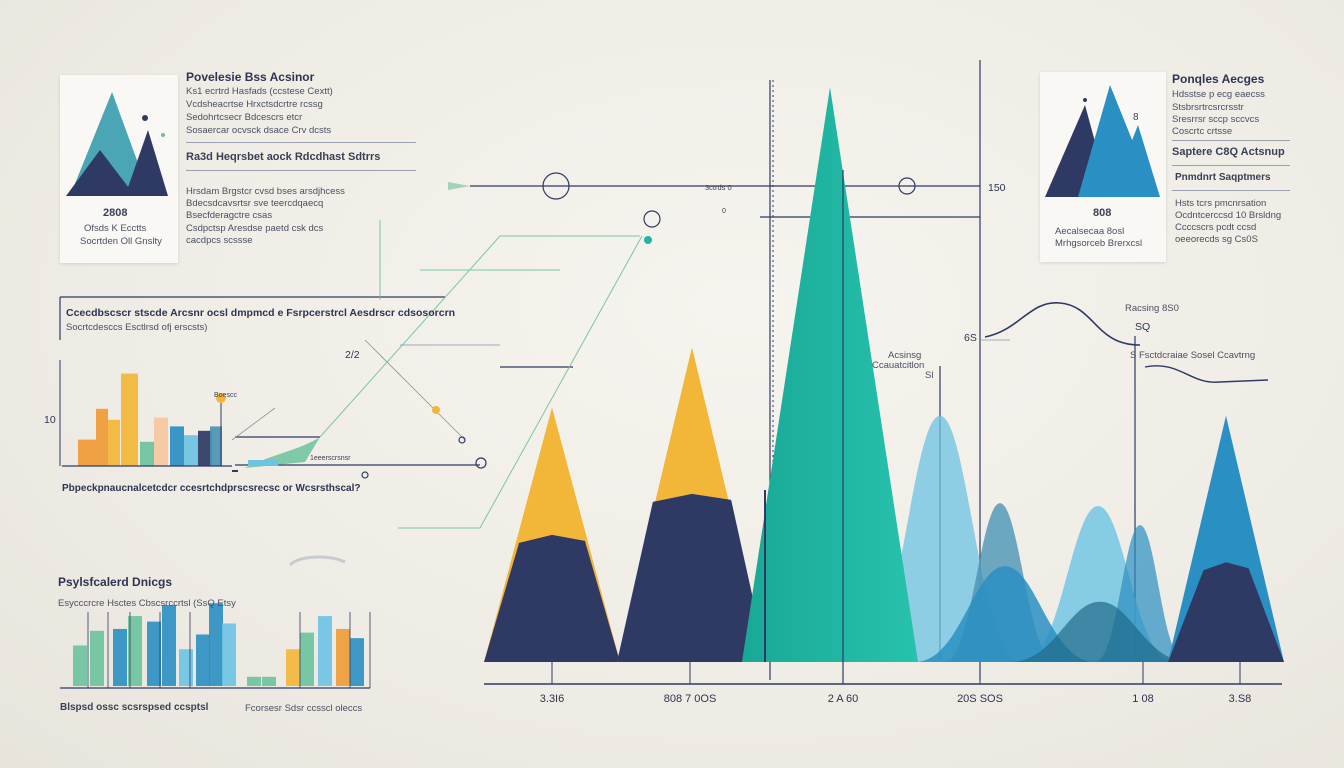 Image resolution: width=1344 pixels, height=768 pixels. Describe the element at coordinates (150, 419) in the screenshot. I see `left-bar-chart` at that location.